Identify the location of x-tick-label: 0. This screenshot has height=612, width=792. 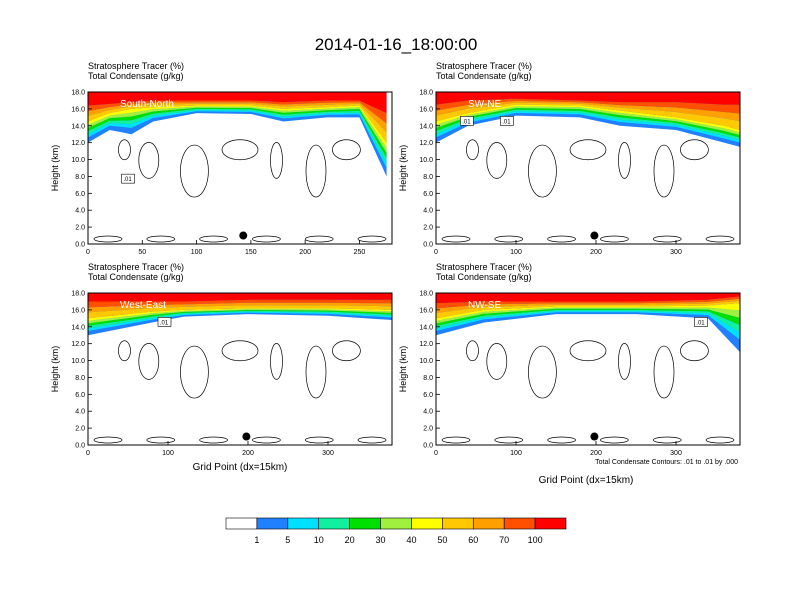
(88, 453).